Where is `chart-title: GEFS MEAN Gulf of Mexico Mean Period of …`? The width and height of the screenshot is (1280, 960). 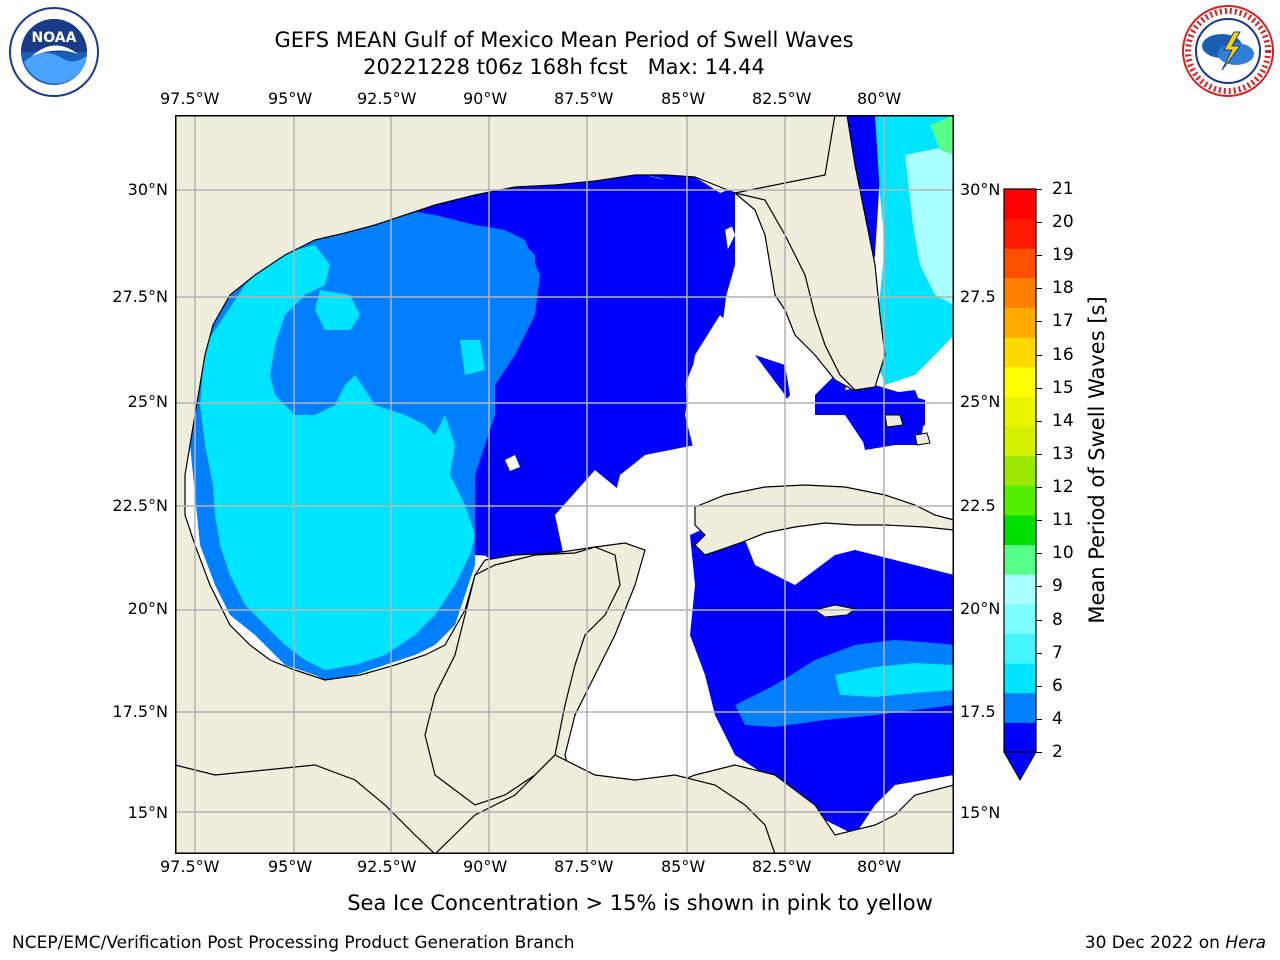
chart-title: GEFS MEAN Gulf of Mexico Mean Period of … is located at coordinates (564, 40).